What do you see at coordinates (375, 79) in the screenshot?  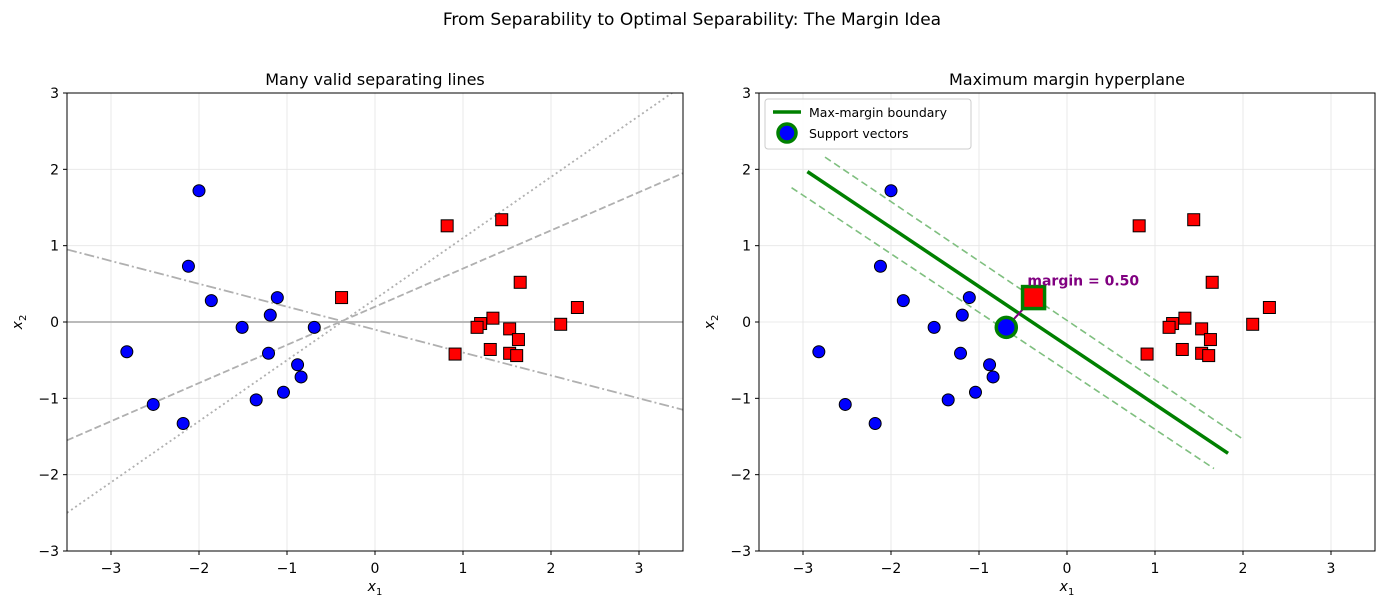 I see `axes-title: Many valid separating lines` at bounding box center [375, 79].